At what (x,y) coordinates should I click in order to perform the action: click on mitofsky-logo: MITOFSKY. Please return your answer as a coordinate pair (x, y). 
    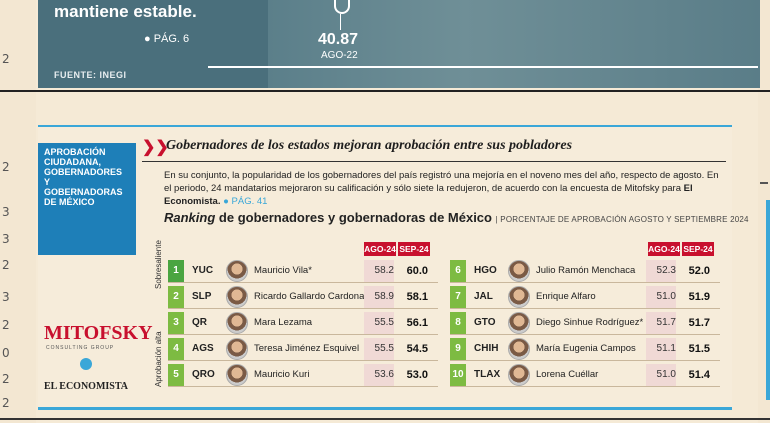
    Looking at the image, I should click on (98, 333).